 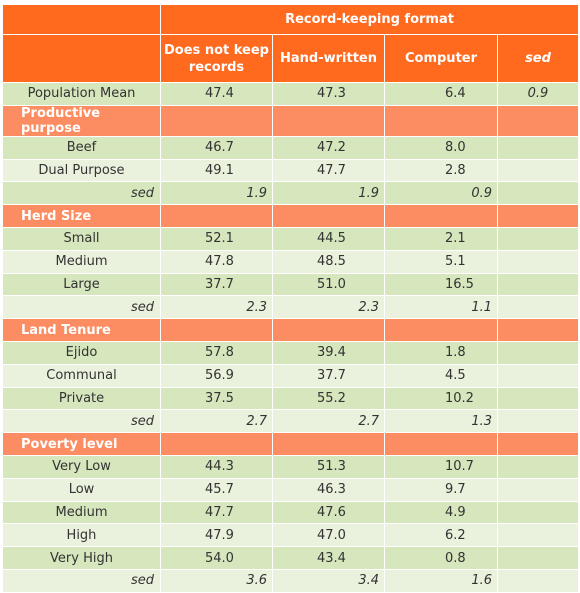 I want to click on column-header-hand-written: Hand-written, so click(x=328, y=58).